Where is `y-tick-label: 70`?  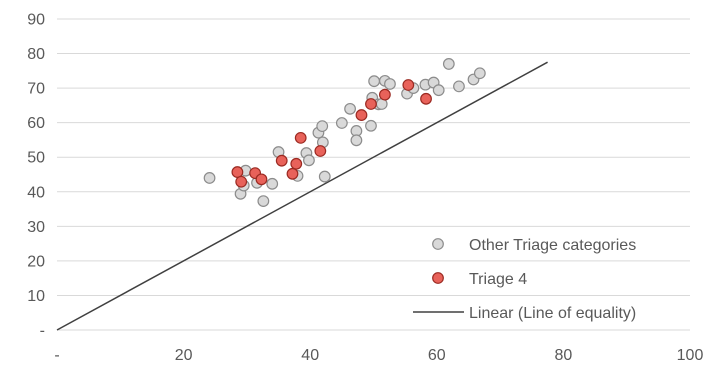 y-tick-label: 70 is located at coordinates (36, 89).